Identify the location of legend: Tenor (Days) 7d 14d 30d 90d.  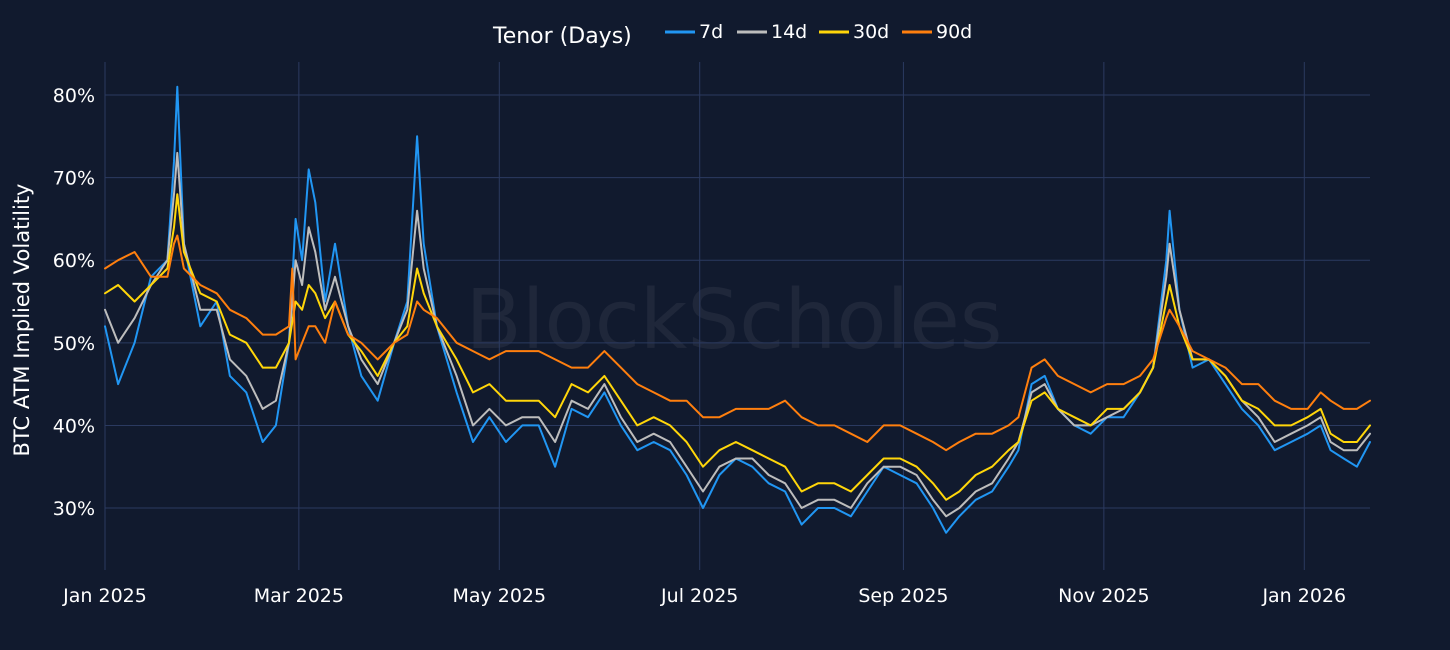
(732, 35).